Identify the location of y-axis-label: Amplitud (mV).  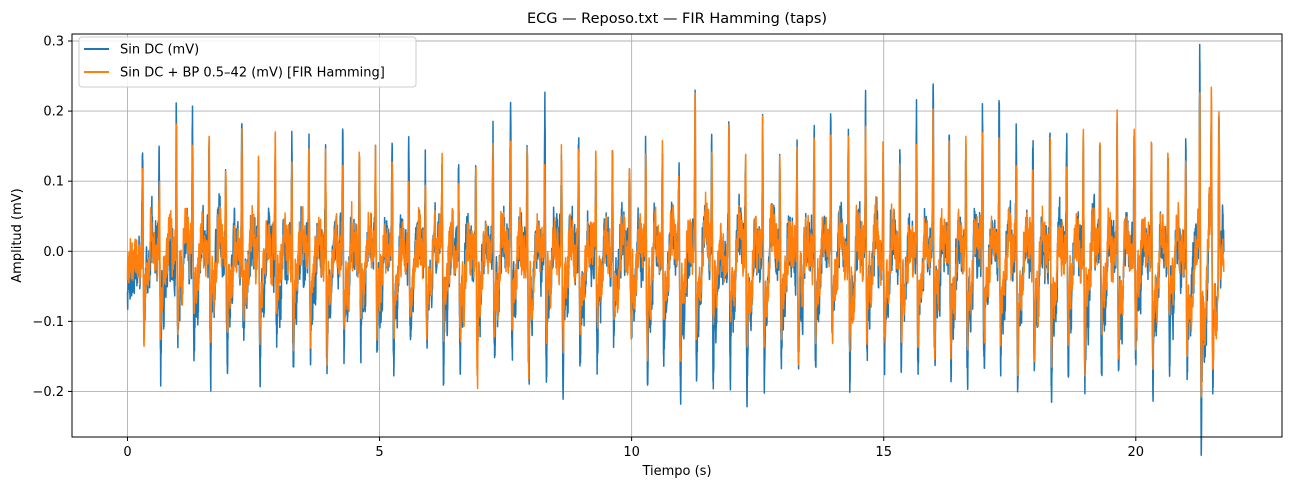
(17, 235).